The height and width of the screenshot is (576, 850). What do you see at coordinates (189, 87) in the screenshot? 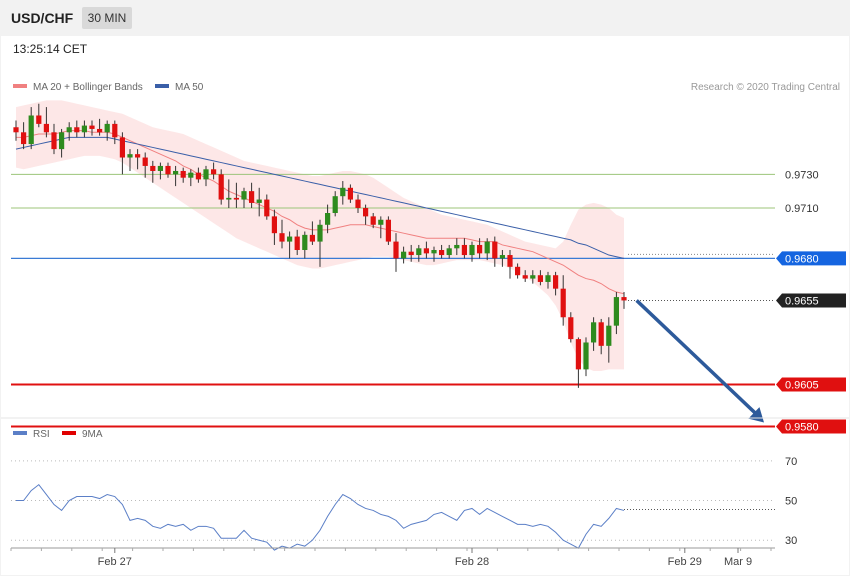
I see `ma50-legend-label: MA 50` at bounding box center [189, 87].